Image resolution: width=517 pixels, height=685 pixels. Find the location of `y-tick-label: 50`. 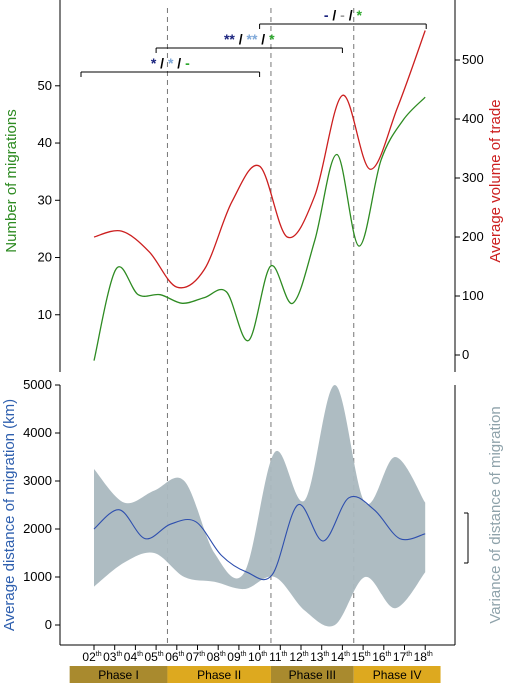

y-tick-label: 50 is located at coordinates (45, 85).